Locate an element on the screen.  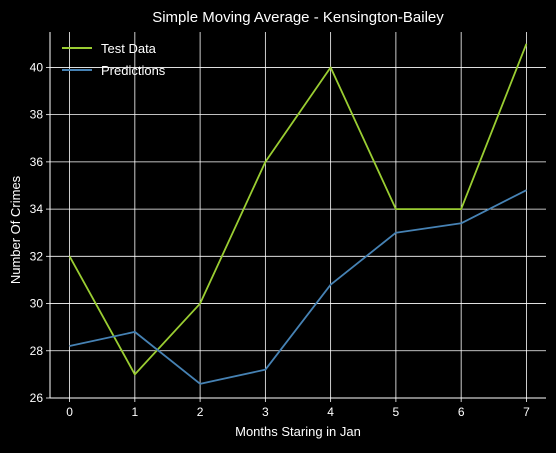
y-tick-label: 28 is located at coordinates (37, 351).